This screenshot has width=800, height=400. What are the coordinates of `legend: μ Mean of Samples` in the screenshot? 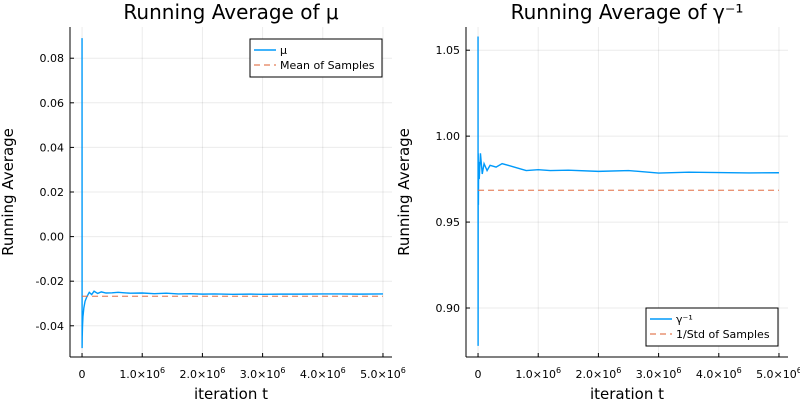 It's located at (316, 58).